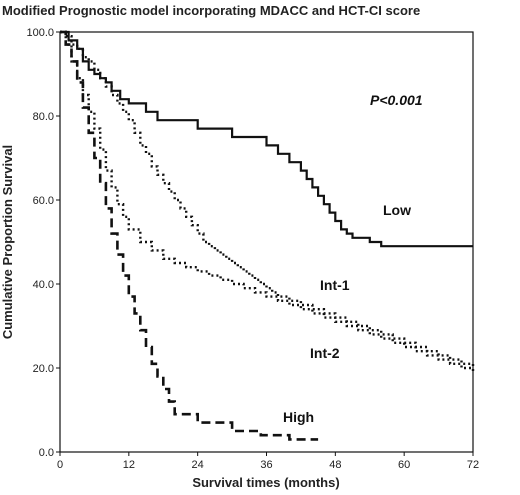 The height and width of the screenshot is (495, 520). I want to click on x-tick-label: 48, so click(335, 465).